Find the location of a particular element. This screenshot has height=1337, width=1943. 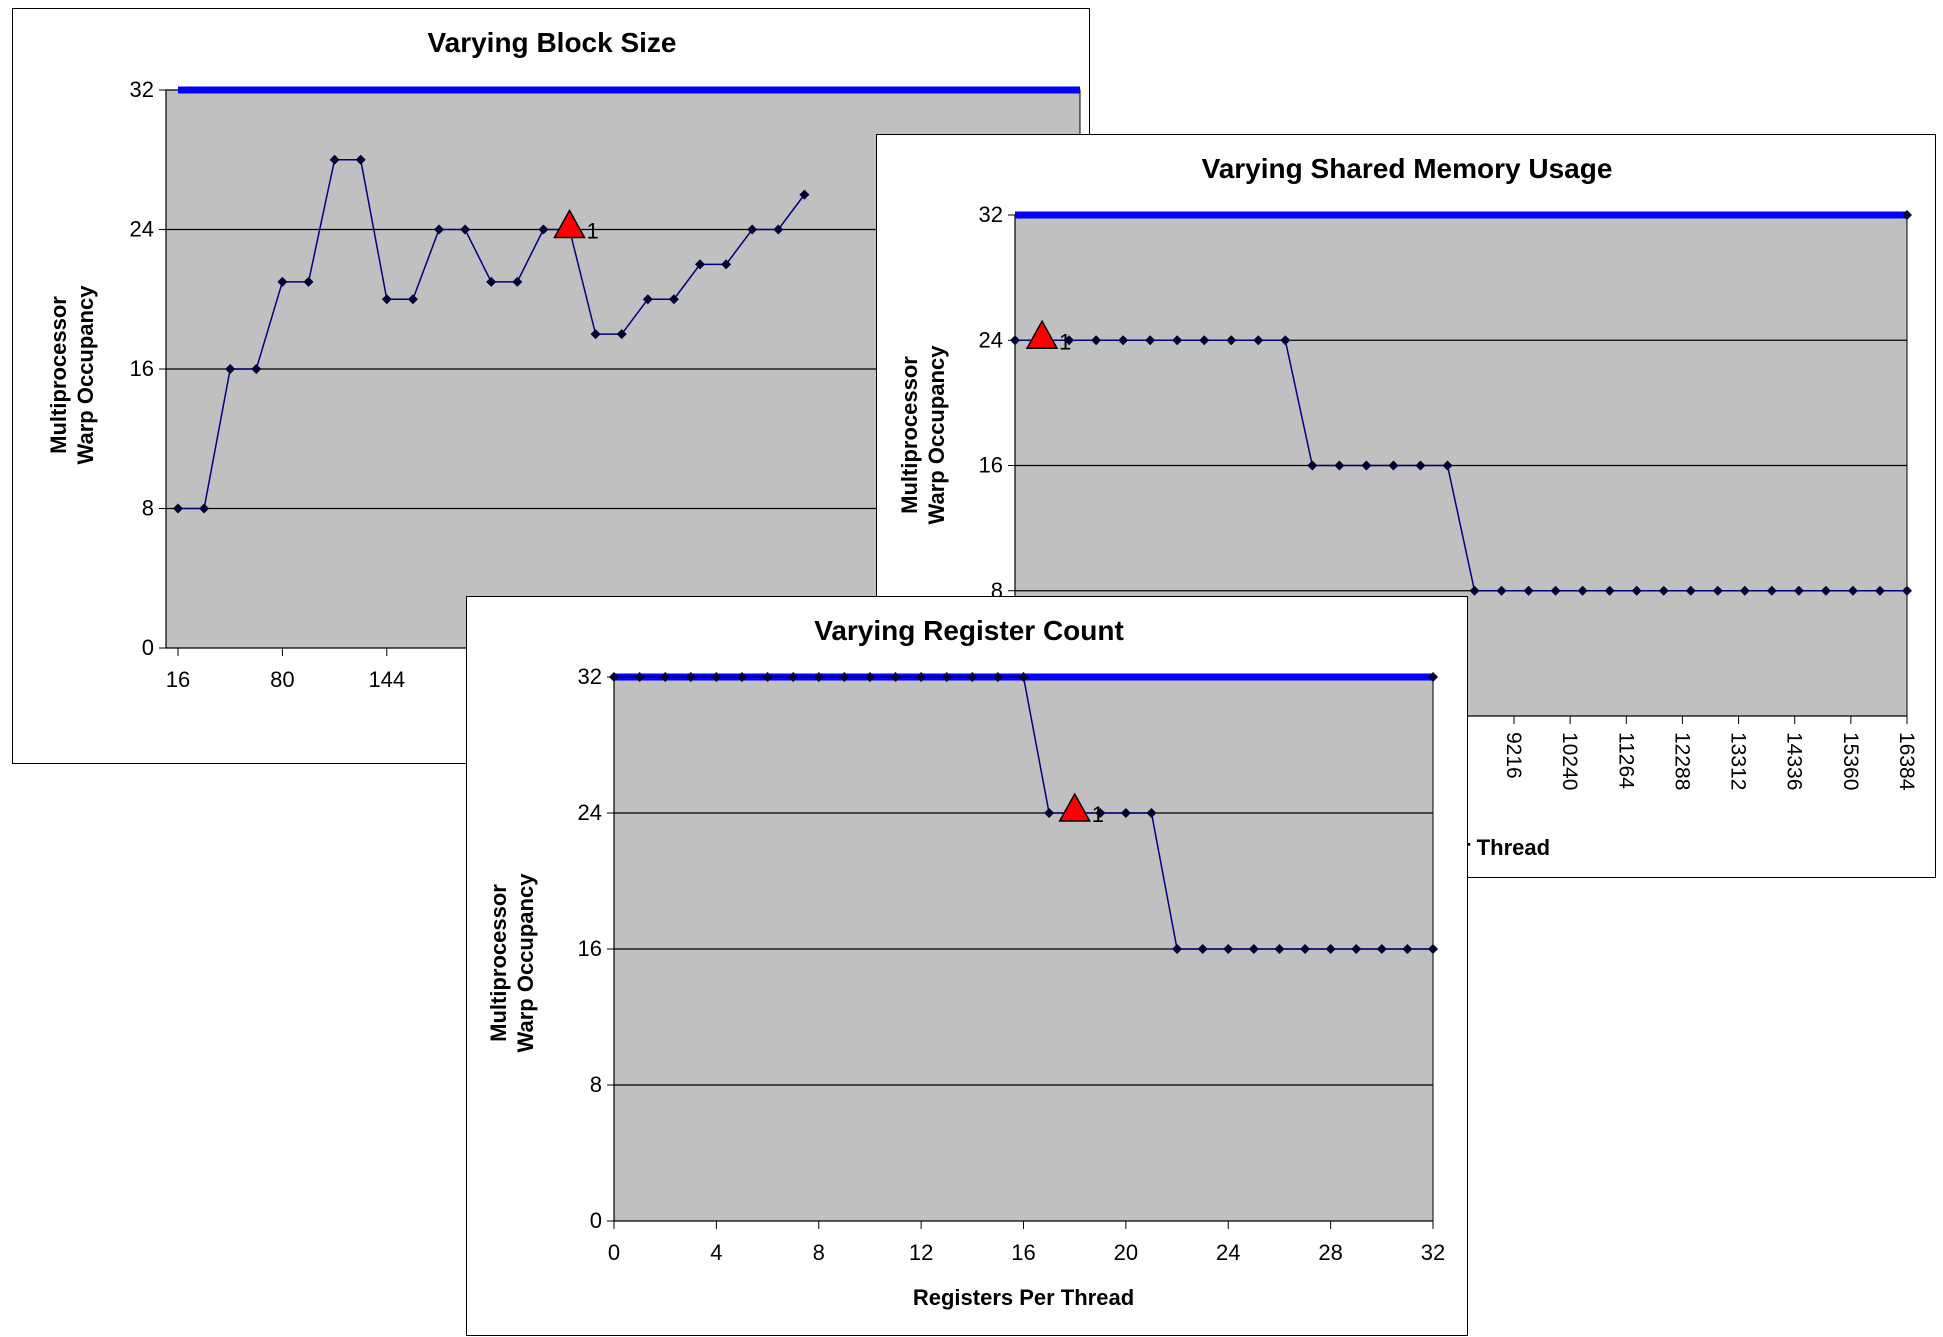

y-tick-label: 8 is located at coordinates (148, 508).